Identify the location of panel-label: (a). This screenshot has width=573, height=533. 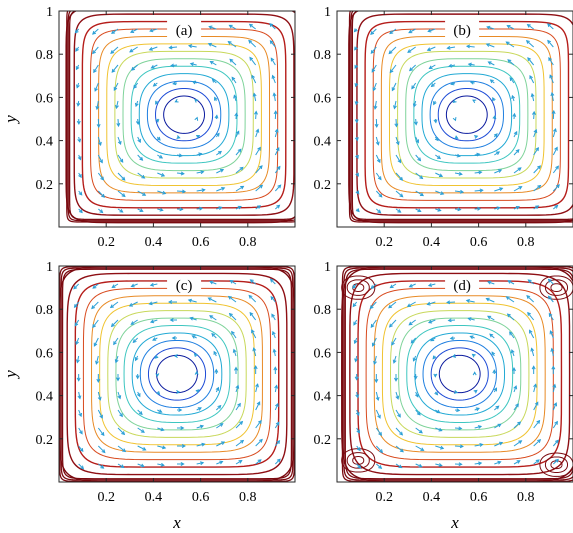
(184, 31).